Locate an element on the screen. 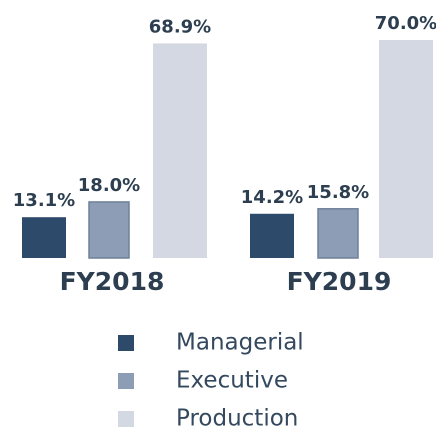 This screenshot has width=436, height=430. legend-label: Managerial is located at coordinates (240, 343).